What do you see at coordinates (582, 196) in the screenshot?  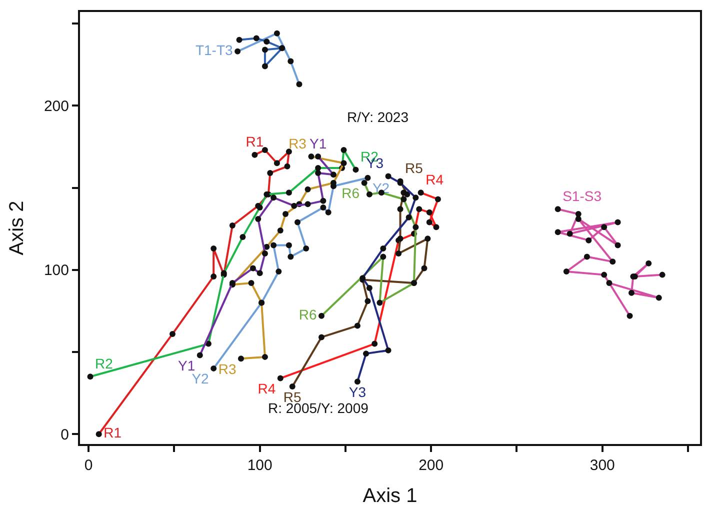 I see `series-label: S1-S3` at bounding box center [582, 196].